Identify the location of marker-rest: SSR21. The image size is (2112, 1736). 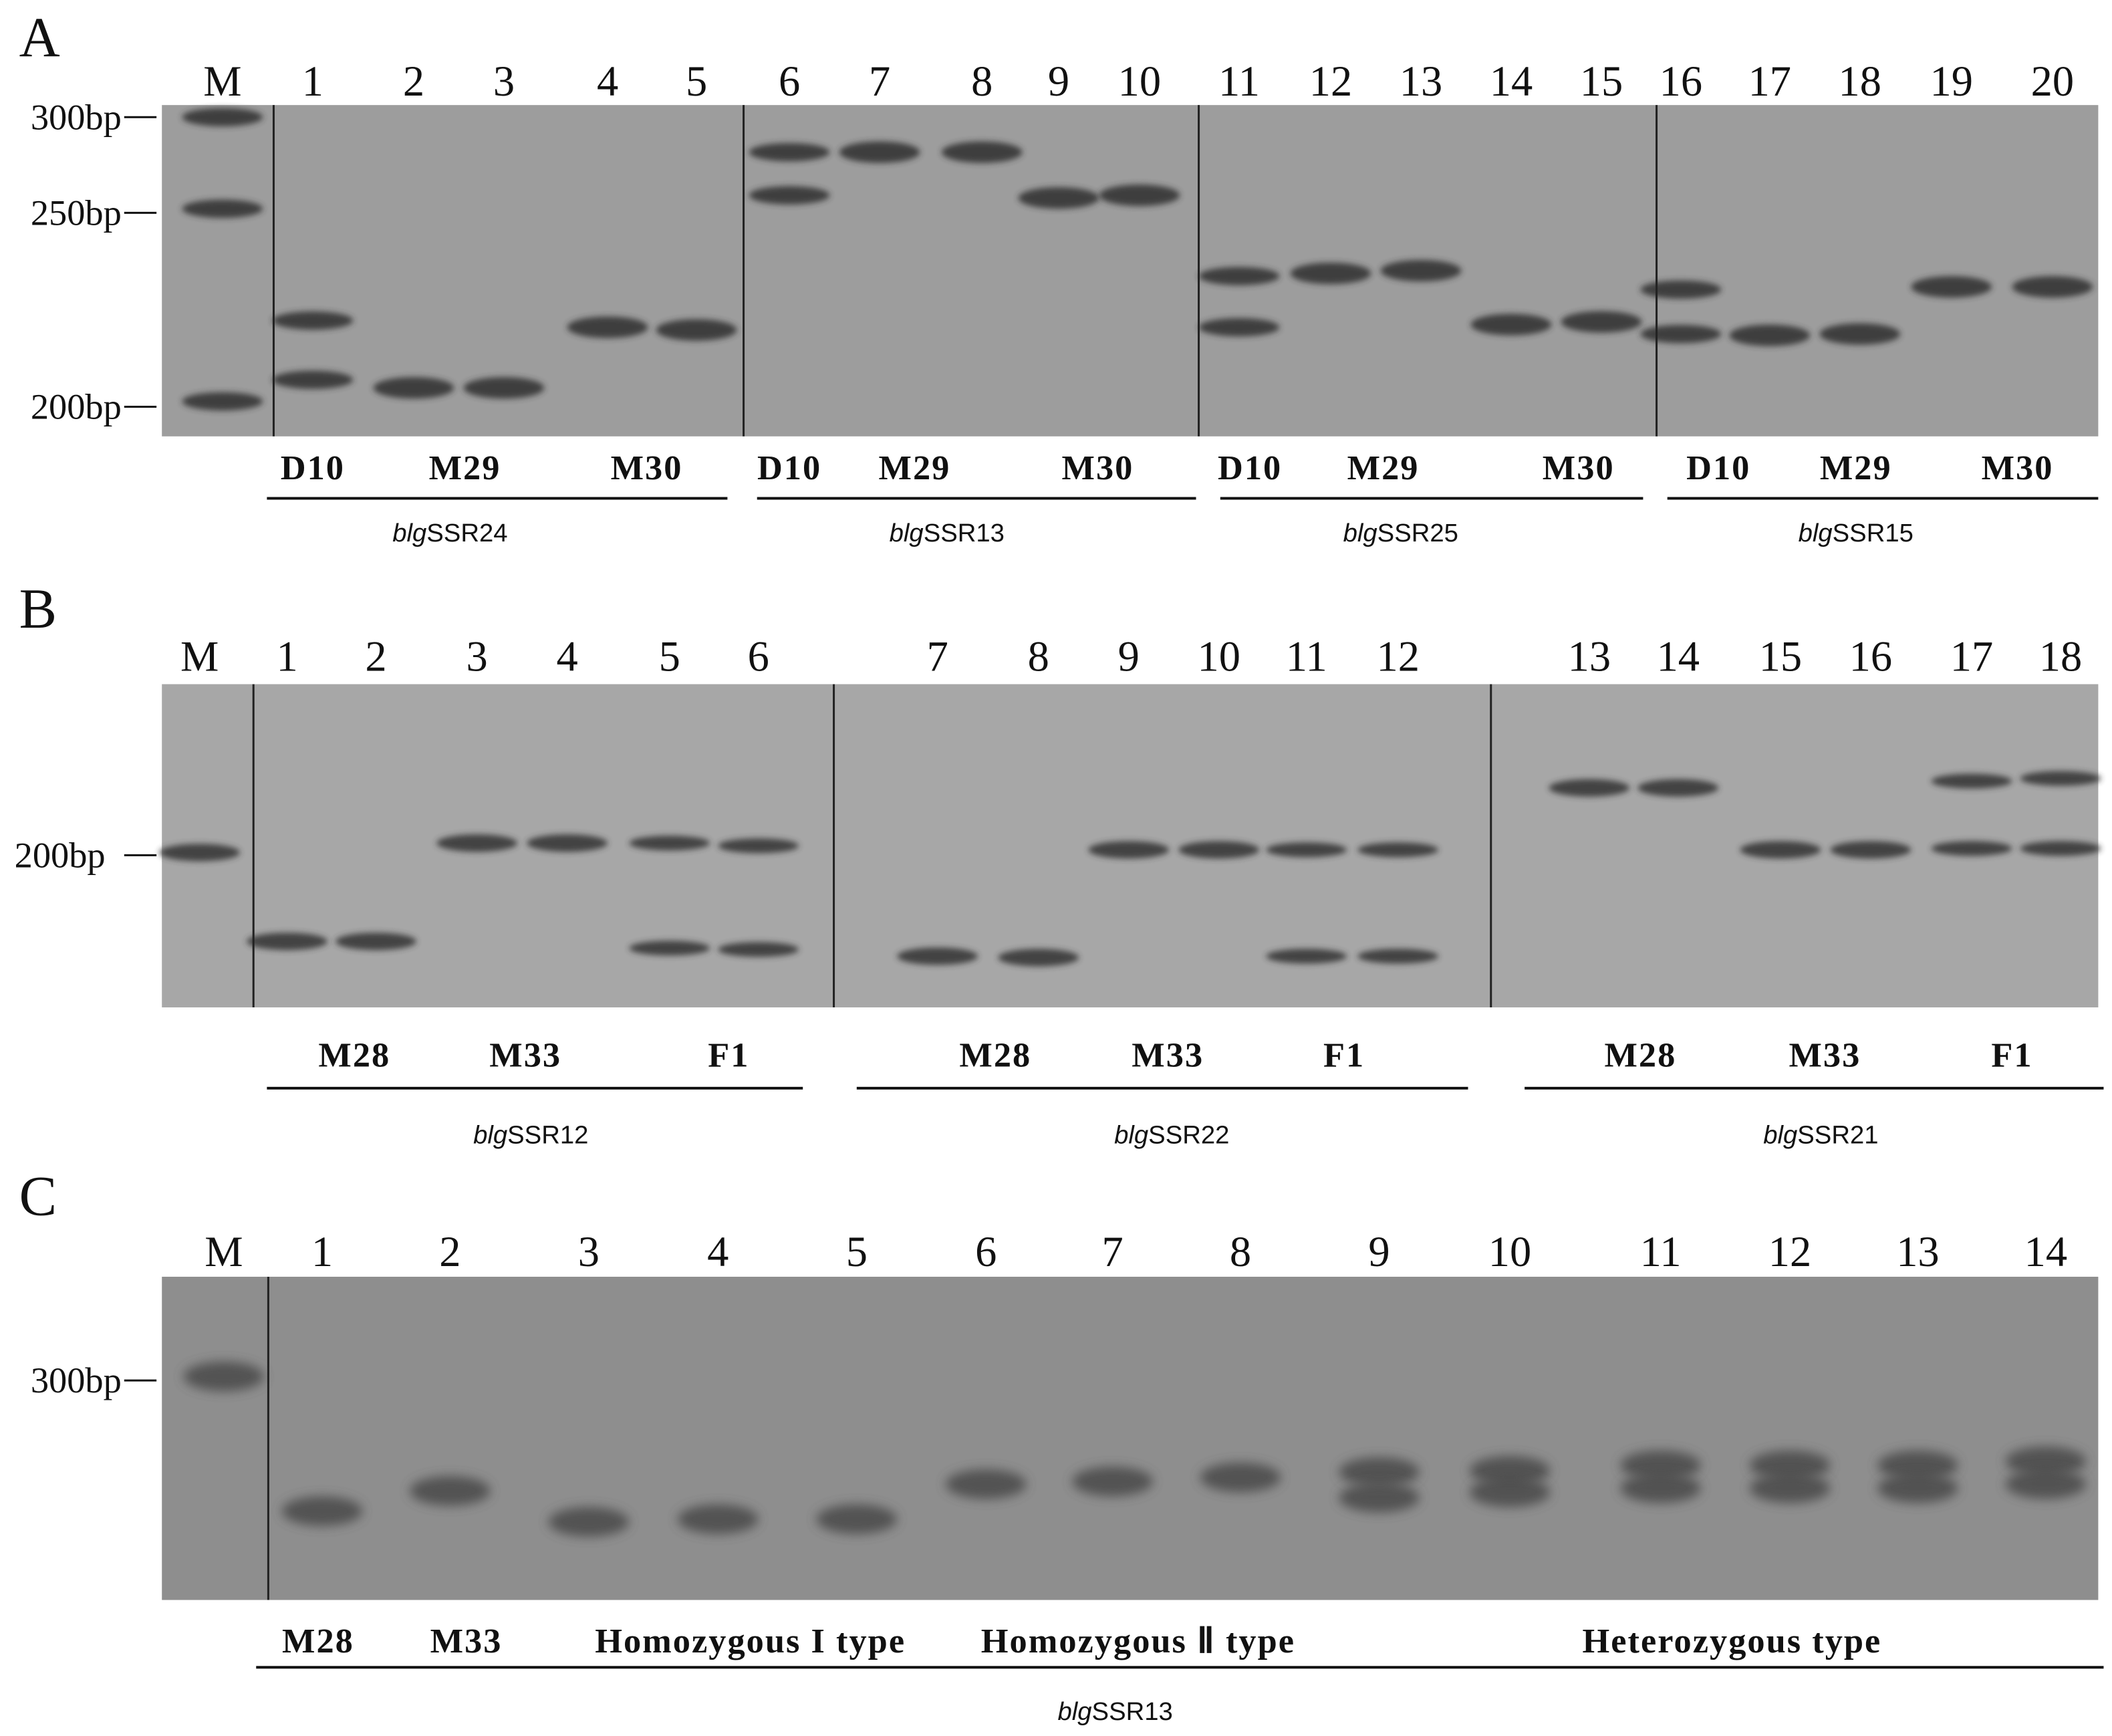
(1837, 1135).